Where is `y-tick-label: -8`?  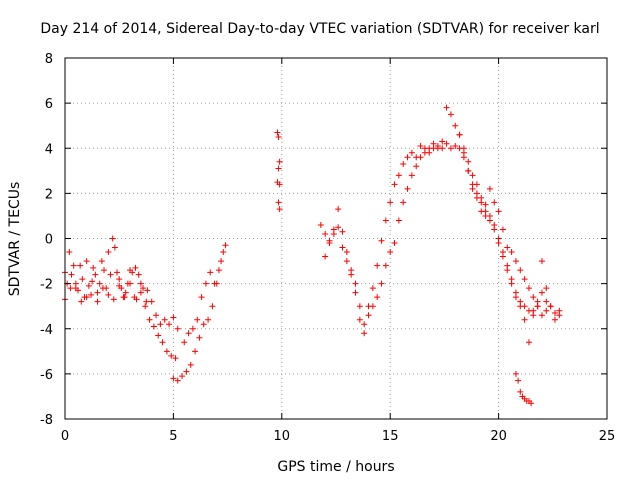
y-tick-label: -8 is located at coordinates (46, 420).